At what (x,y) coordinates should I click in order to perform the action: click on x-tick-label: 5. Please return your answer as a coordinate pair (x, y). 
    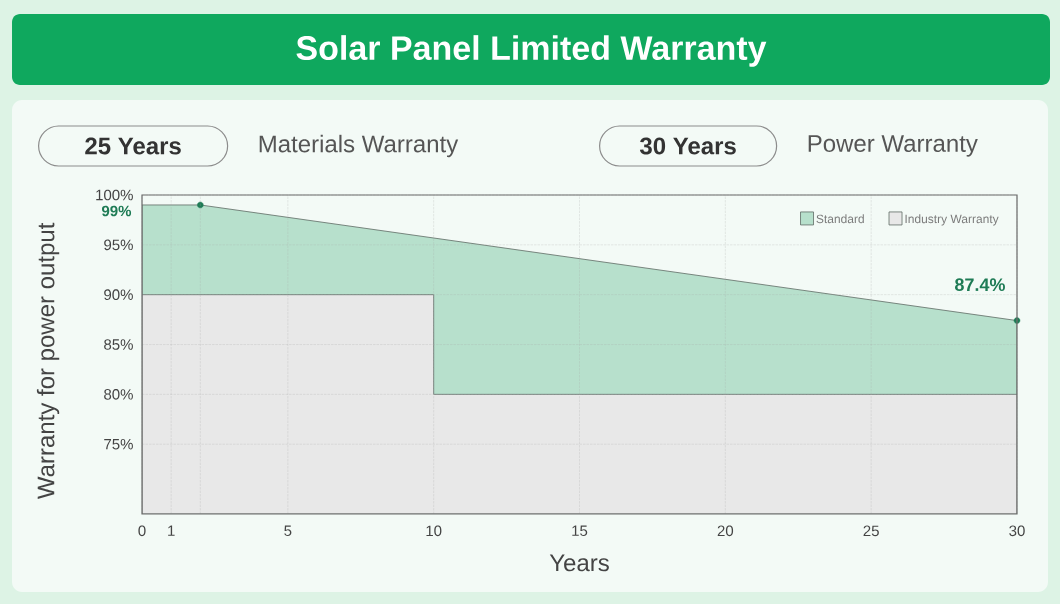
    Looking at the image, I should click on (288, 530).